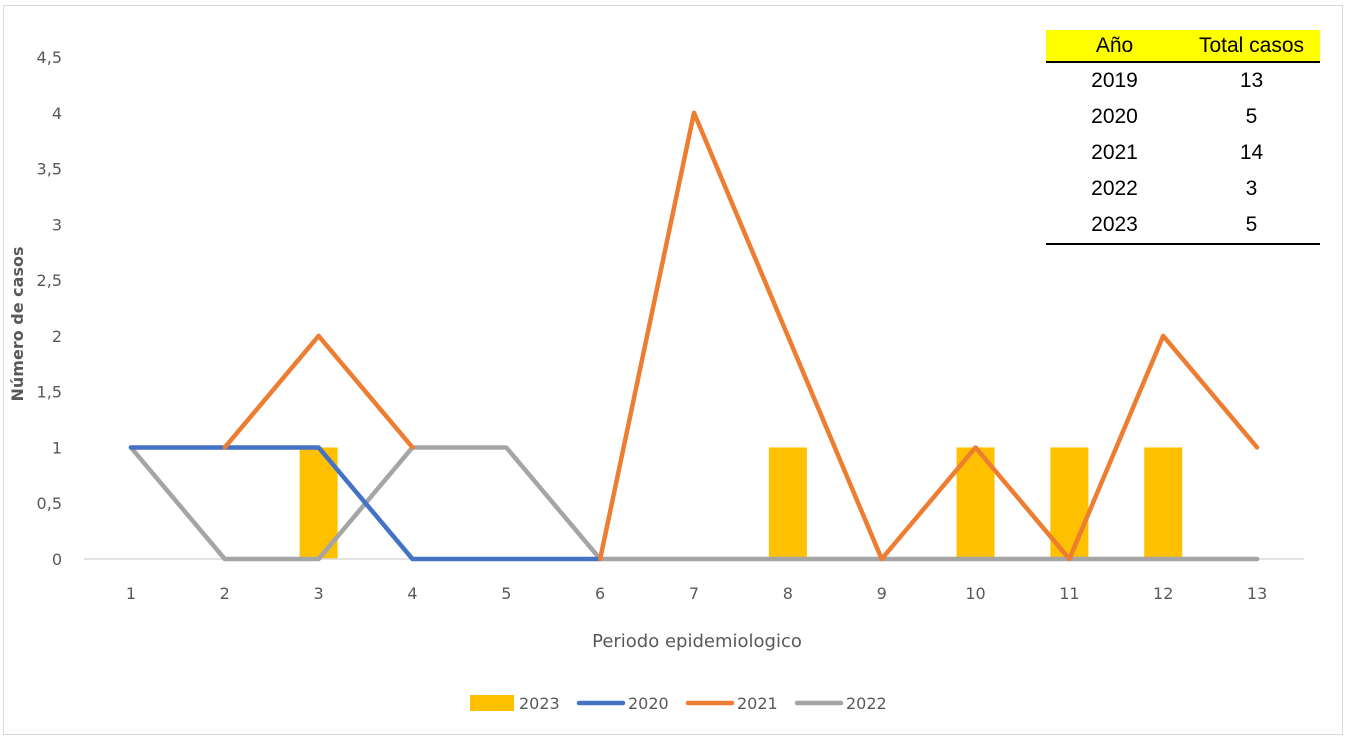 Image resolution: width=1350 pixels, height=741 pixels. What do you see at coordinates (57, 336) in the screenshot?
I see `y-tick-label: 2` at bounding box center [57, 336].